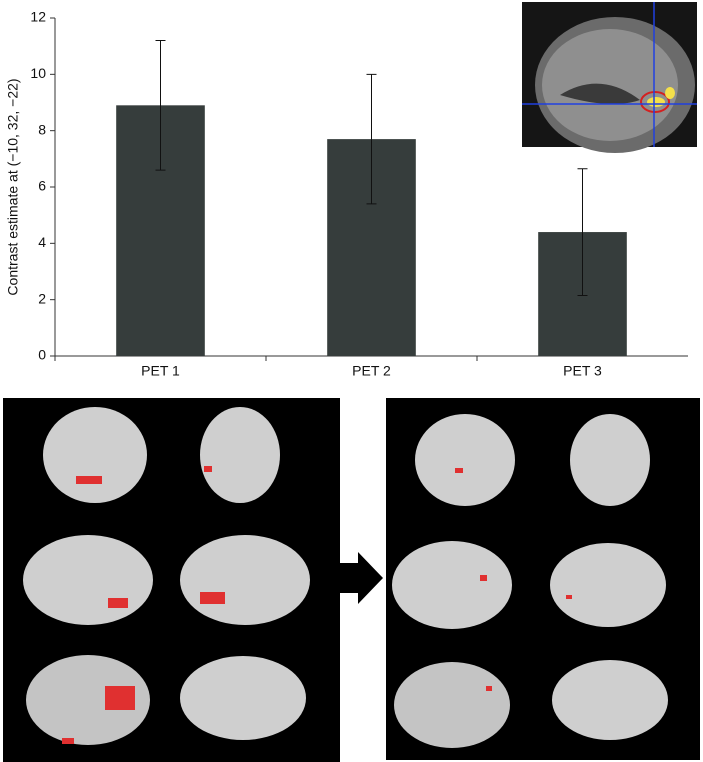 This screenshot has width=703, height=762. I want to click on y-tick-label: 2, so click(42, 298).